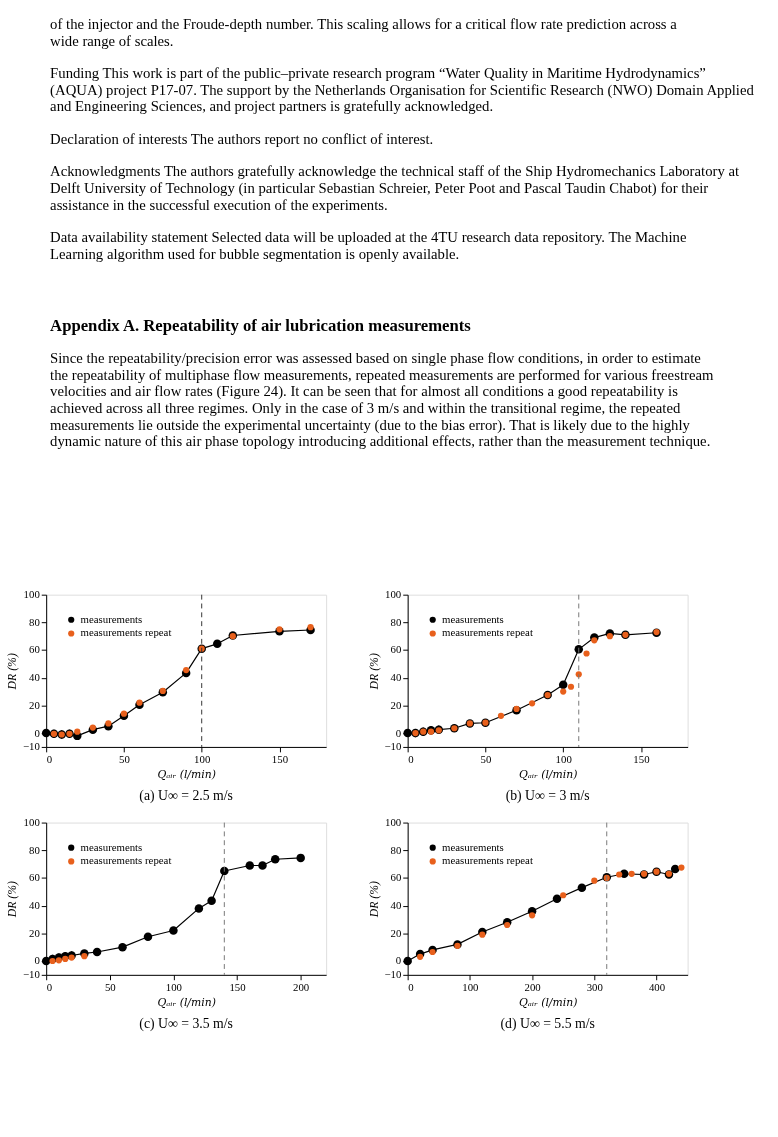 The height and width of the screenshot is (1137, 778). What do you see at coordinates (547, 795) in the screenshot?
I see `text: (b) U∞ = 3 m/s` at bounding box center [547, 795].